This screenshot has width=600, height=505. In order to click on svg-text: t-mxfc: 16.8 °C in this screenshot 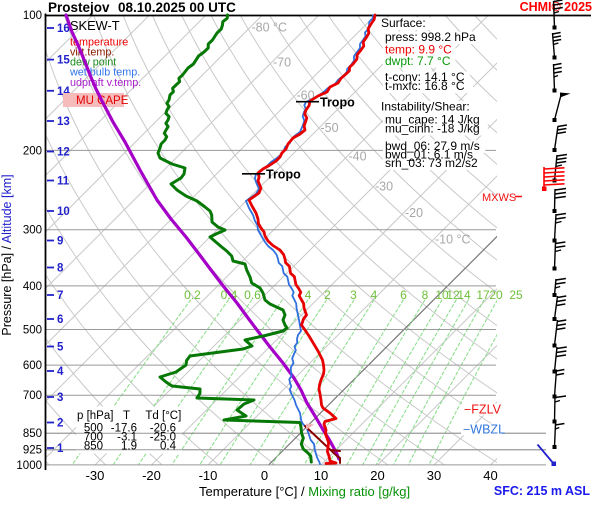, I will do `click(425, 86)`.